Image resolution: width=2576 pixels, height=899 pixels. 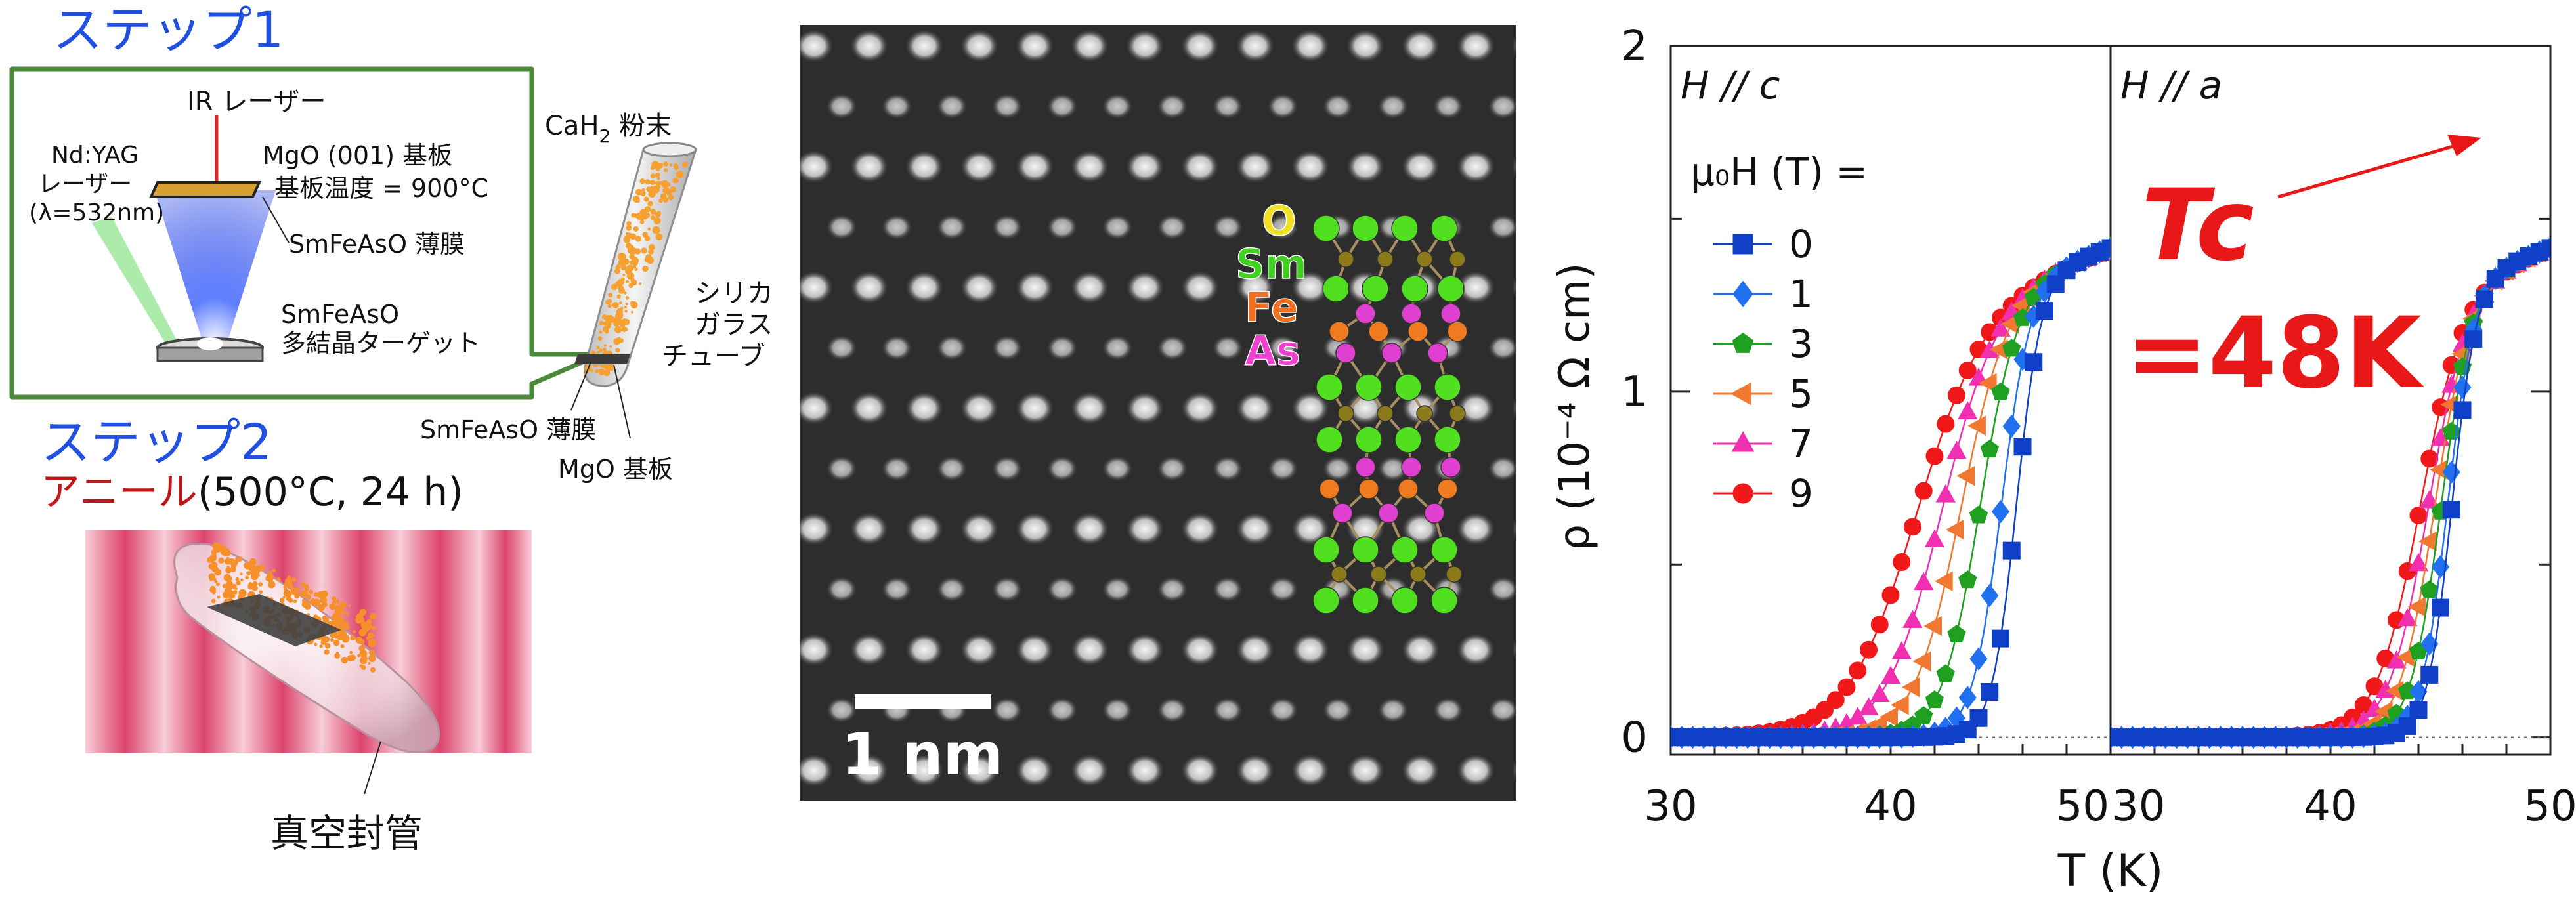 I want to click on mgo2-label: MgO 基板, so click(x=615, y=470).